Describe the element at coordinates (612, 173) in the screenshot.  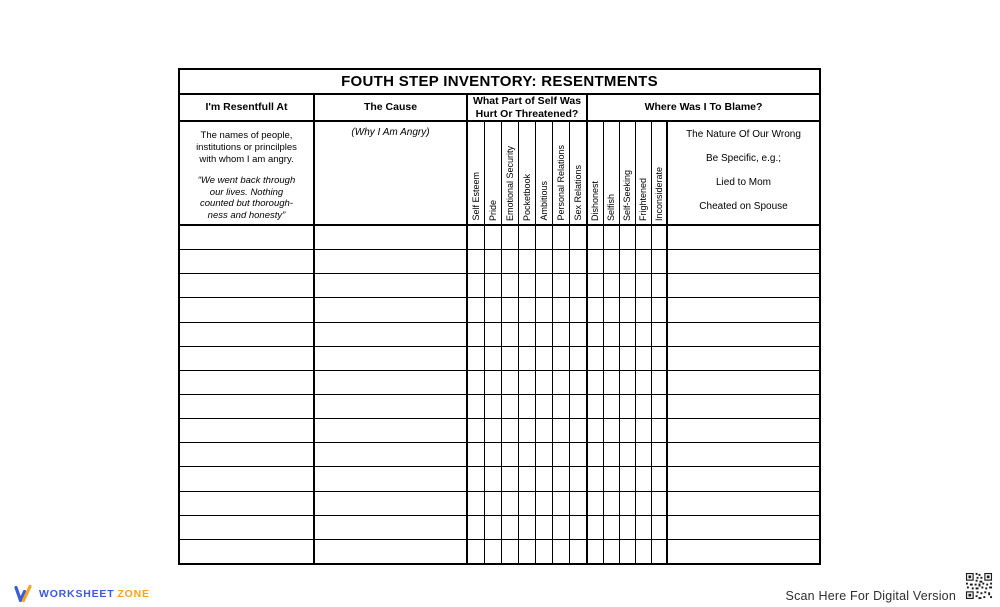
I see `blame-label-cell: Selfish` at that location.